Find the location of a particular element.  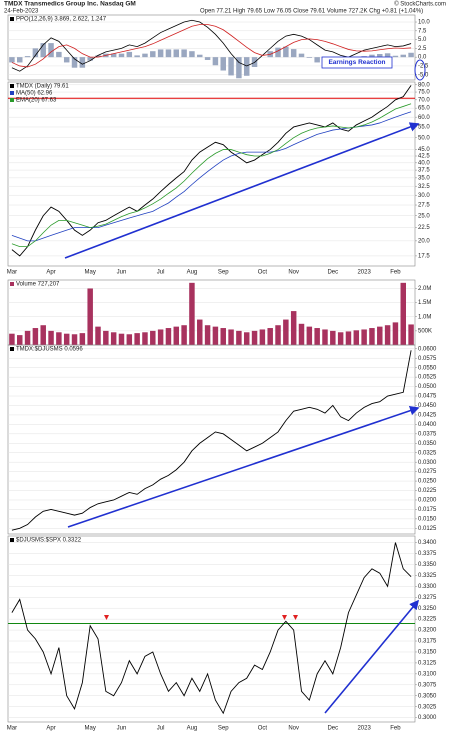

y-tick-label: 5.0 is located at coordinates (422, 40).